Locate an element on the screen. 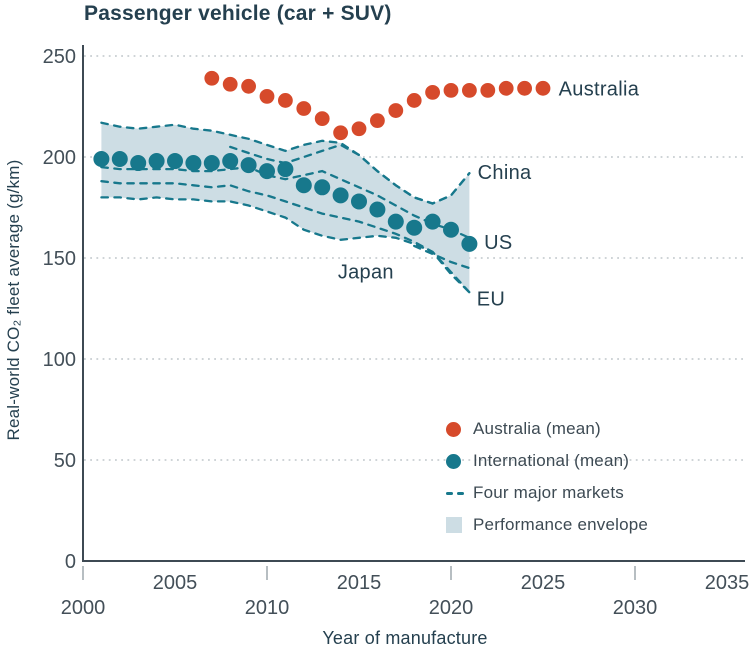 The image size is (754, 660). international-point-2005 is located at coordinates (175, 161).